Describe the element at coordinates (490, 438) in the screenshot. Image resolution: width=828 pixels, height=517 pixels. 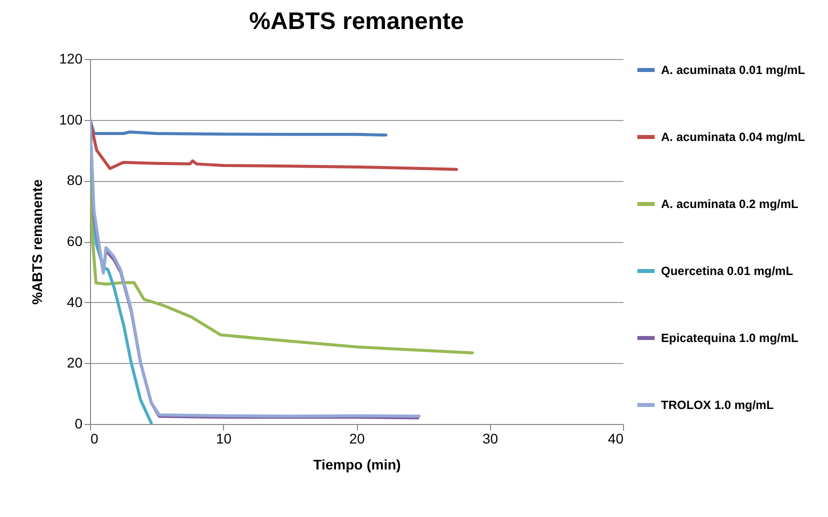
I see `x-tick-label: 30` at that location.